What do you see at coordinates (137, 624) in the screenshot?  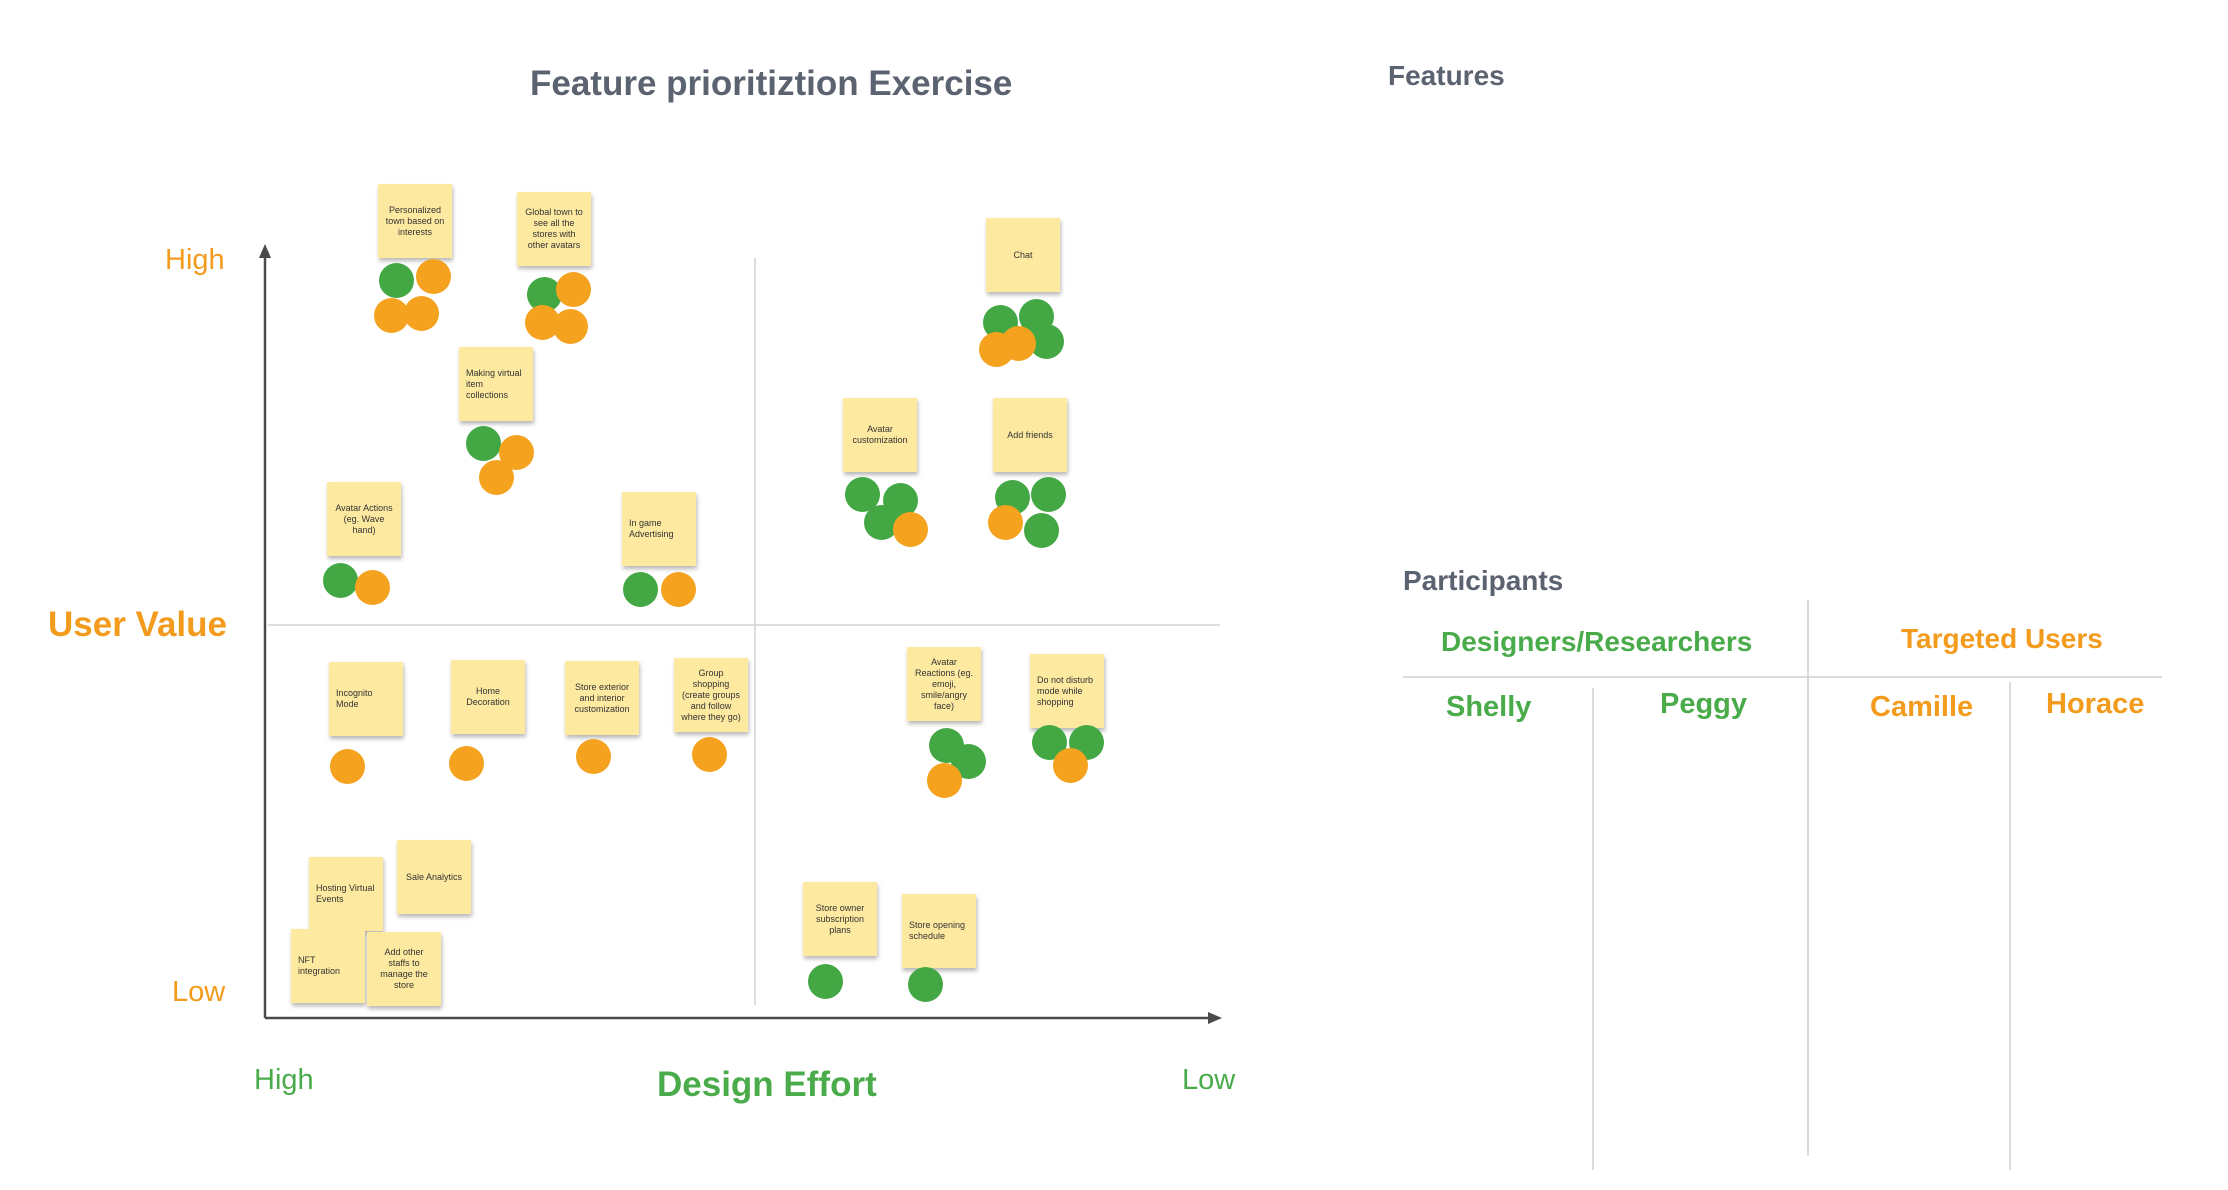 I see `y-axis-title: User Value` at bounding box center [137, 624].